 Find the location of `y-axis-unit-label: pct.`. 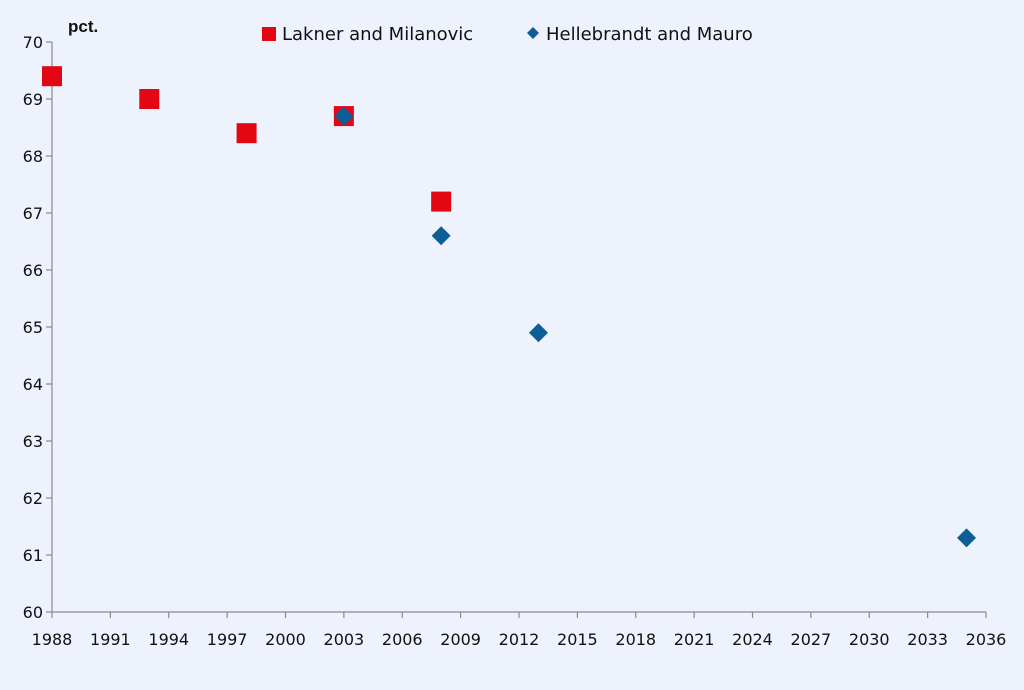

y-axis-unit-label: pct. is located at coordinates (83, 26).